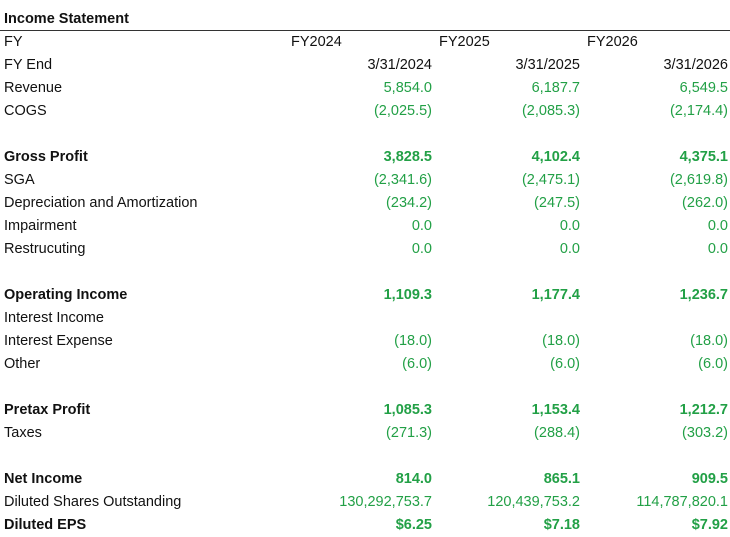  I want to click on row-label: SGA, so click(19, 180).